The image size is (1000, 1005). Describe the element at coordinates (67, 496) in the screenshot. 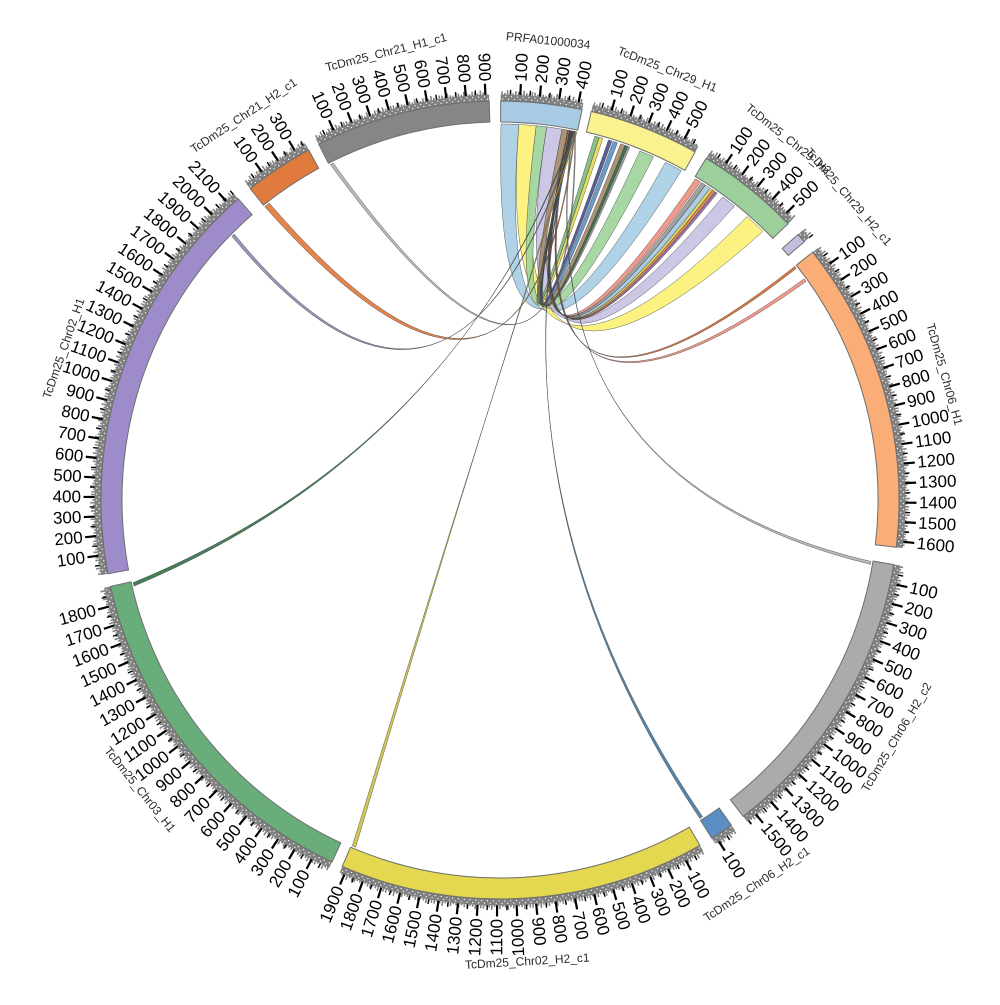

I see `svg-text: 400` at that location.